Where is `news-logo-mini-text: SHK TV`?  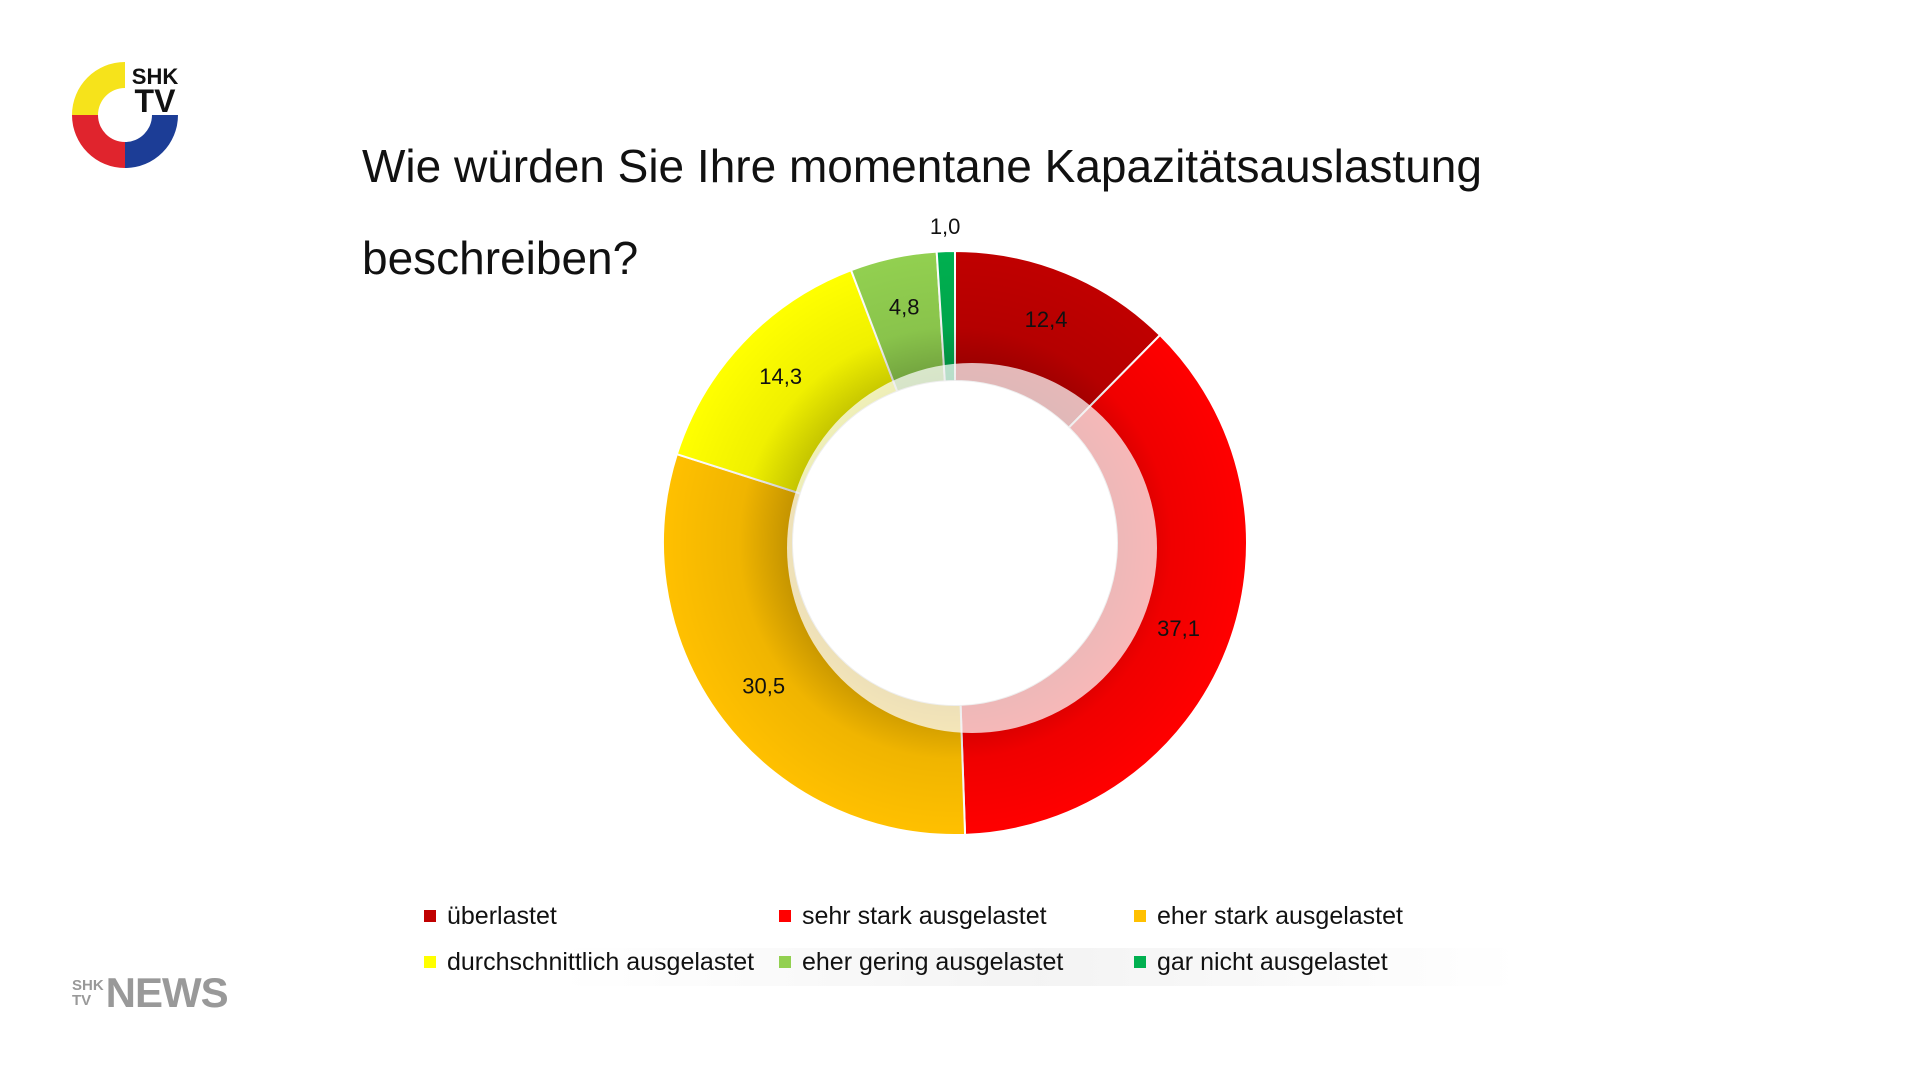 news-logo-mini-text: SHK TV is located at coordinates (88, 993).